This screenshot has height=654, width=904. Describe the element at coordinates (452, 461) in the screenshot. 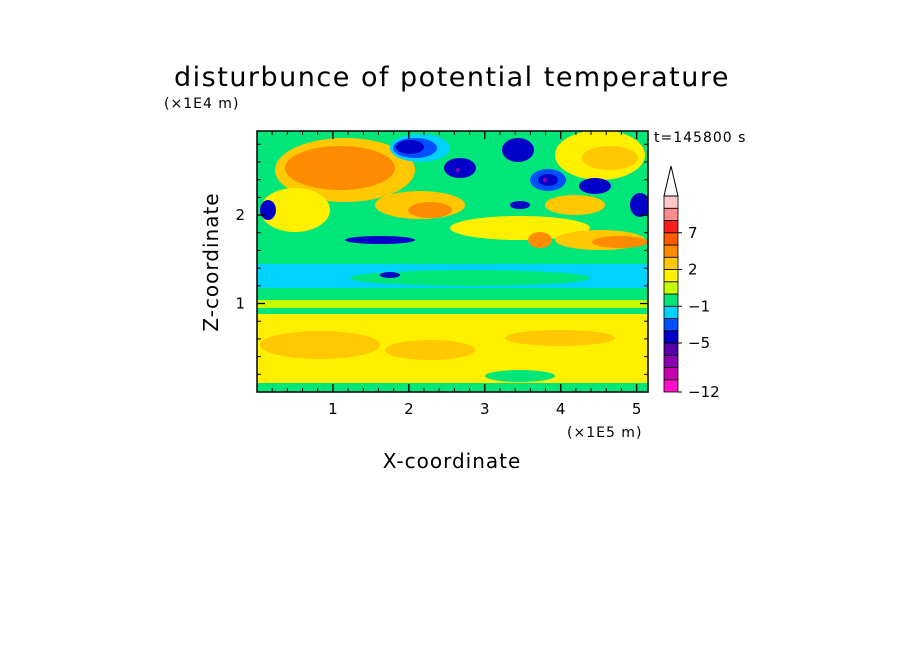

I see `x-axis-label: X-coordinate` at that location.